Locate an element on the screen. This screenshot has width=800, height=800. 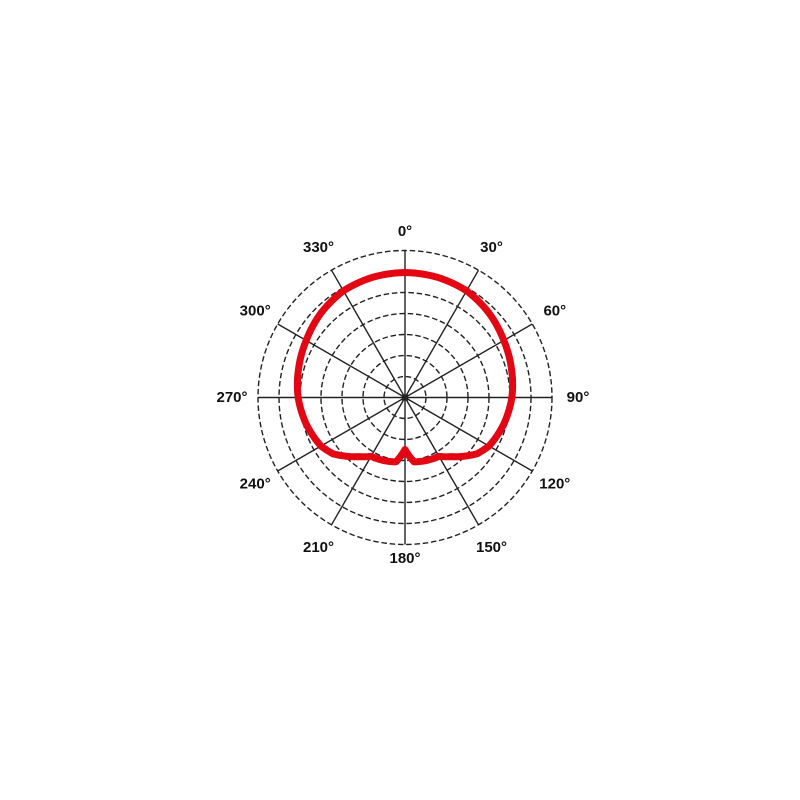
angle-label: 120° is located at coordinates (554, 484).